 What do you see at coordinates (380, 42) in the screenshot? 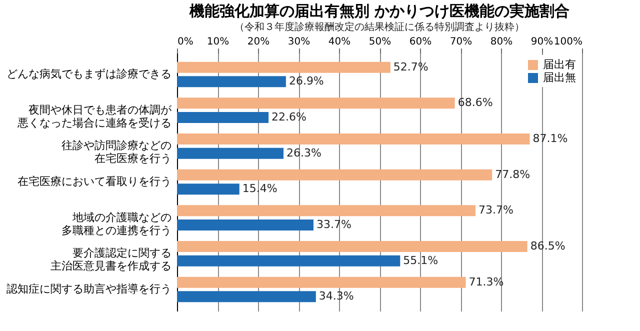
I see `x-tick-label: 50%` at bounding box center [380, 42].